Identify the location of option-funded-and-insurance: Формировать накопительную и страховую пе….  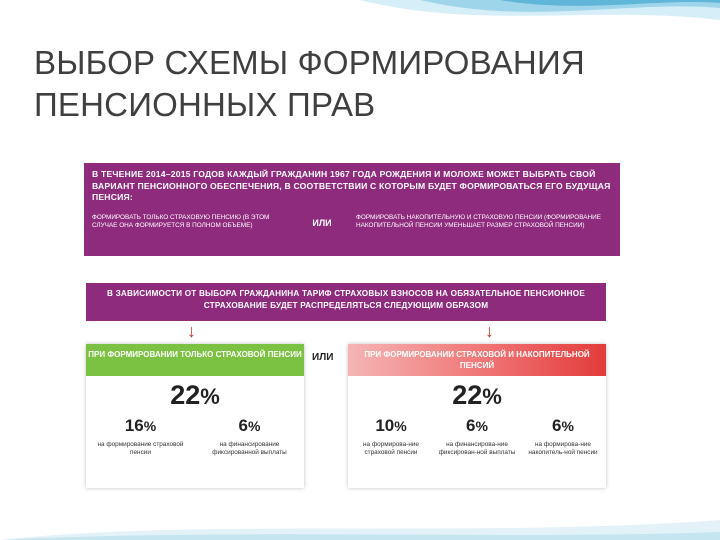
(478, 221).